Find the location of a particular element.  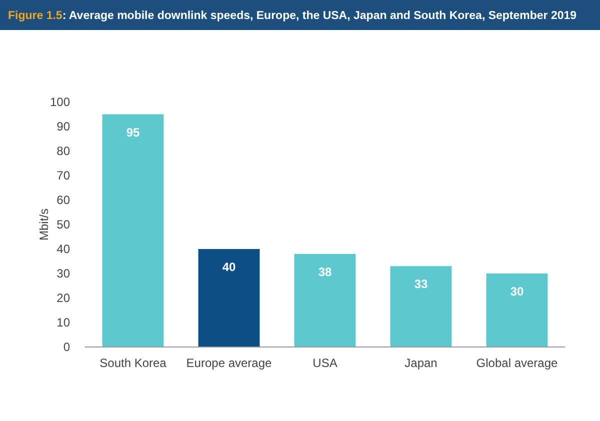

y-tick-label: 80 is located at coordinates (63, 151).